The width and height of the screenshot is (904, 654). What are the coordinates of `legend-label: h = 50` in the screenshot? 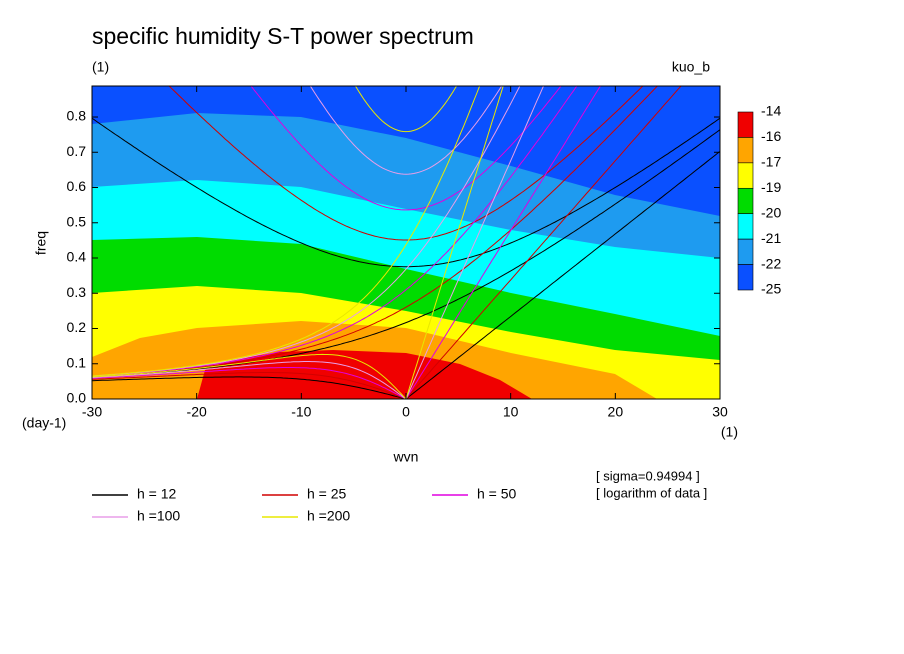 It's located at (497, 494).